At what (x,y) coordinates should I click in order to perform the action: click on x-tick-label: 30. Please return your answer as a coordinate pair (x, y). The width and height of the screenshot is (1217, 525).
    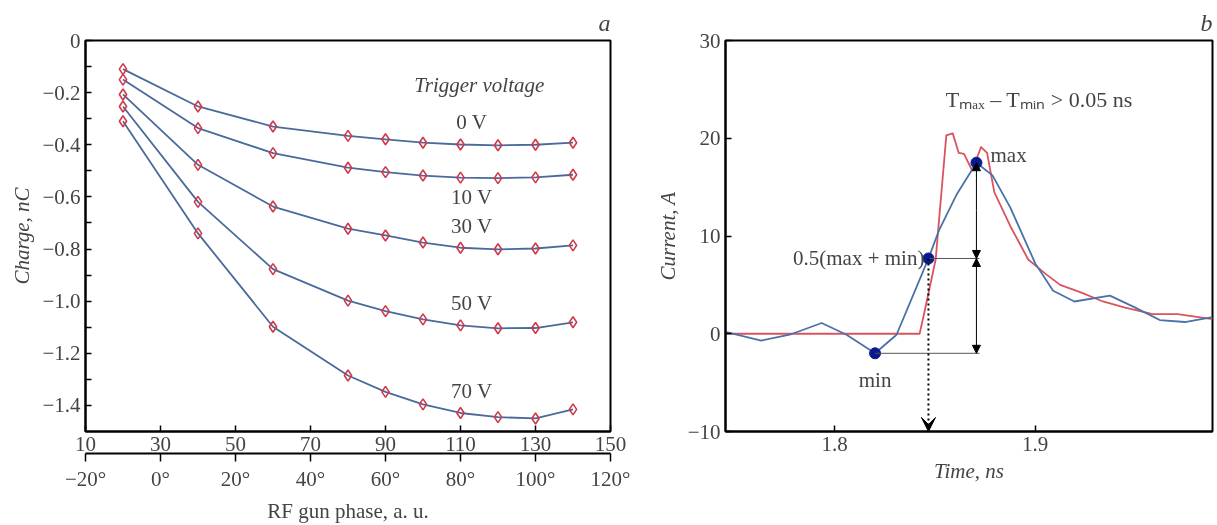
    Looking at the image, I should click on (160, 443).